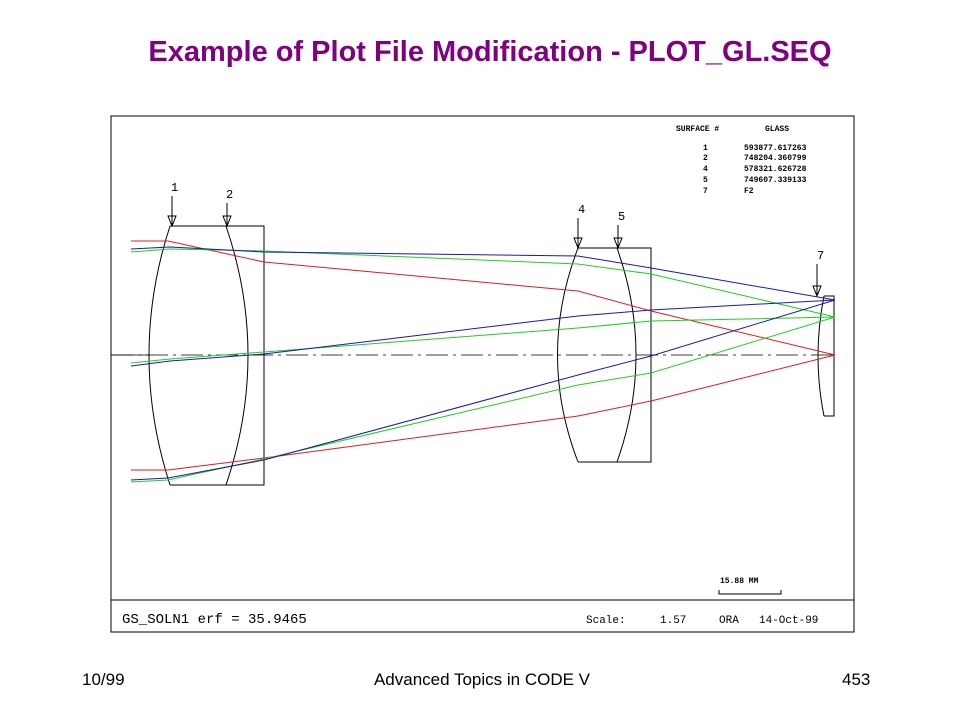  Describe the element at coordinates (856, 679) in the screenshot. I see `page-number: 453` at that location.